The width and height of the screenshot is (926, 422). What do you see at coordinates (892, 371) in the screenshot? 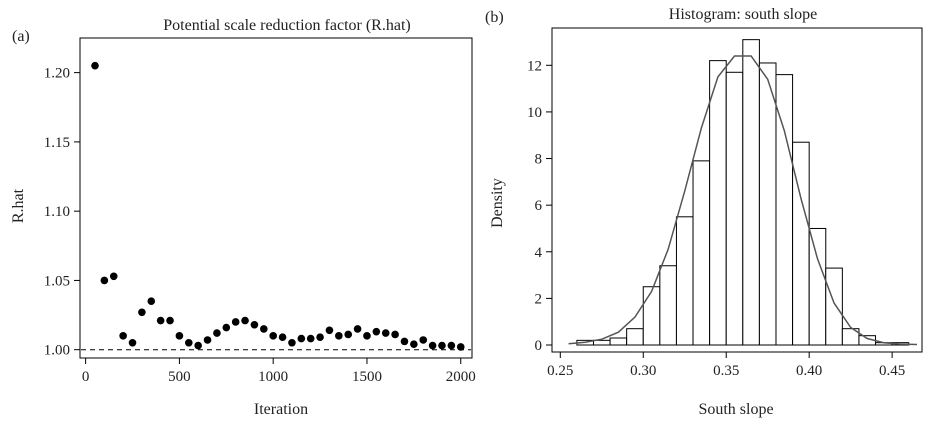
I see `panel-b-x-tick-label: 0.45` at bounding box center [892, 371].